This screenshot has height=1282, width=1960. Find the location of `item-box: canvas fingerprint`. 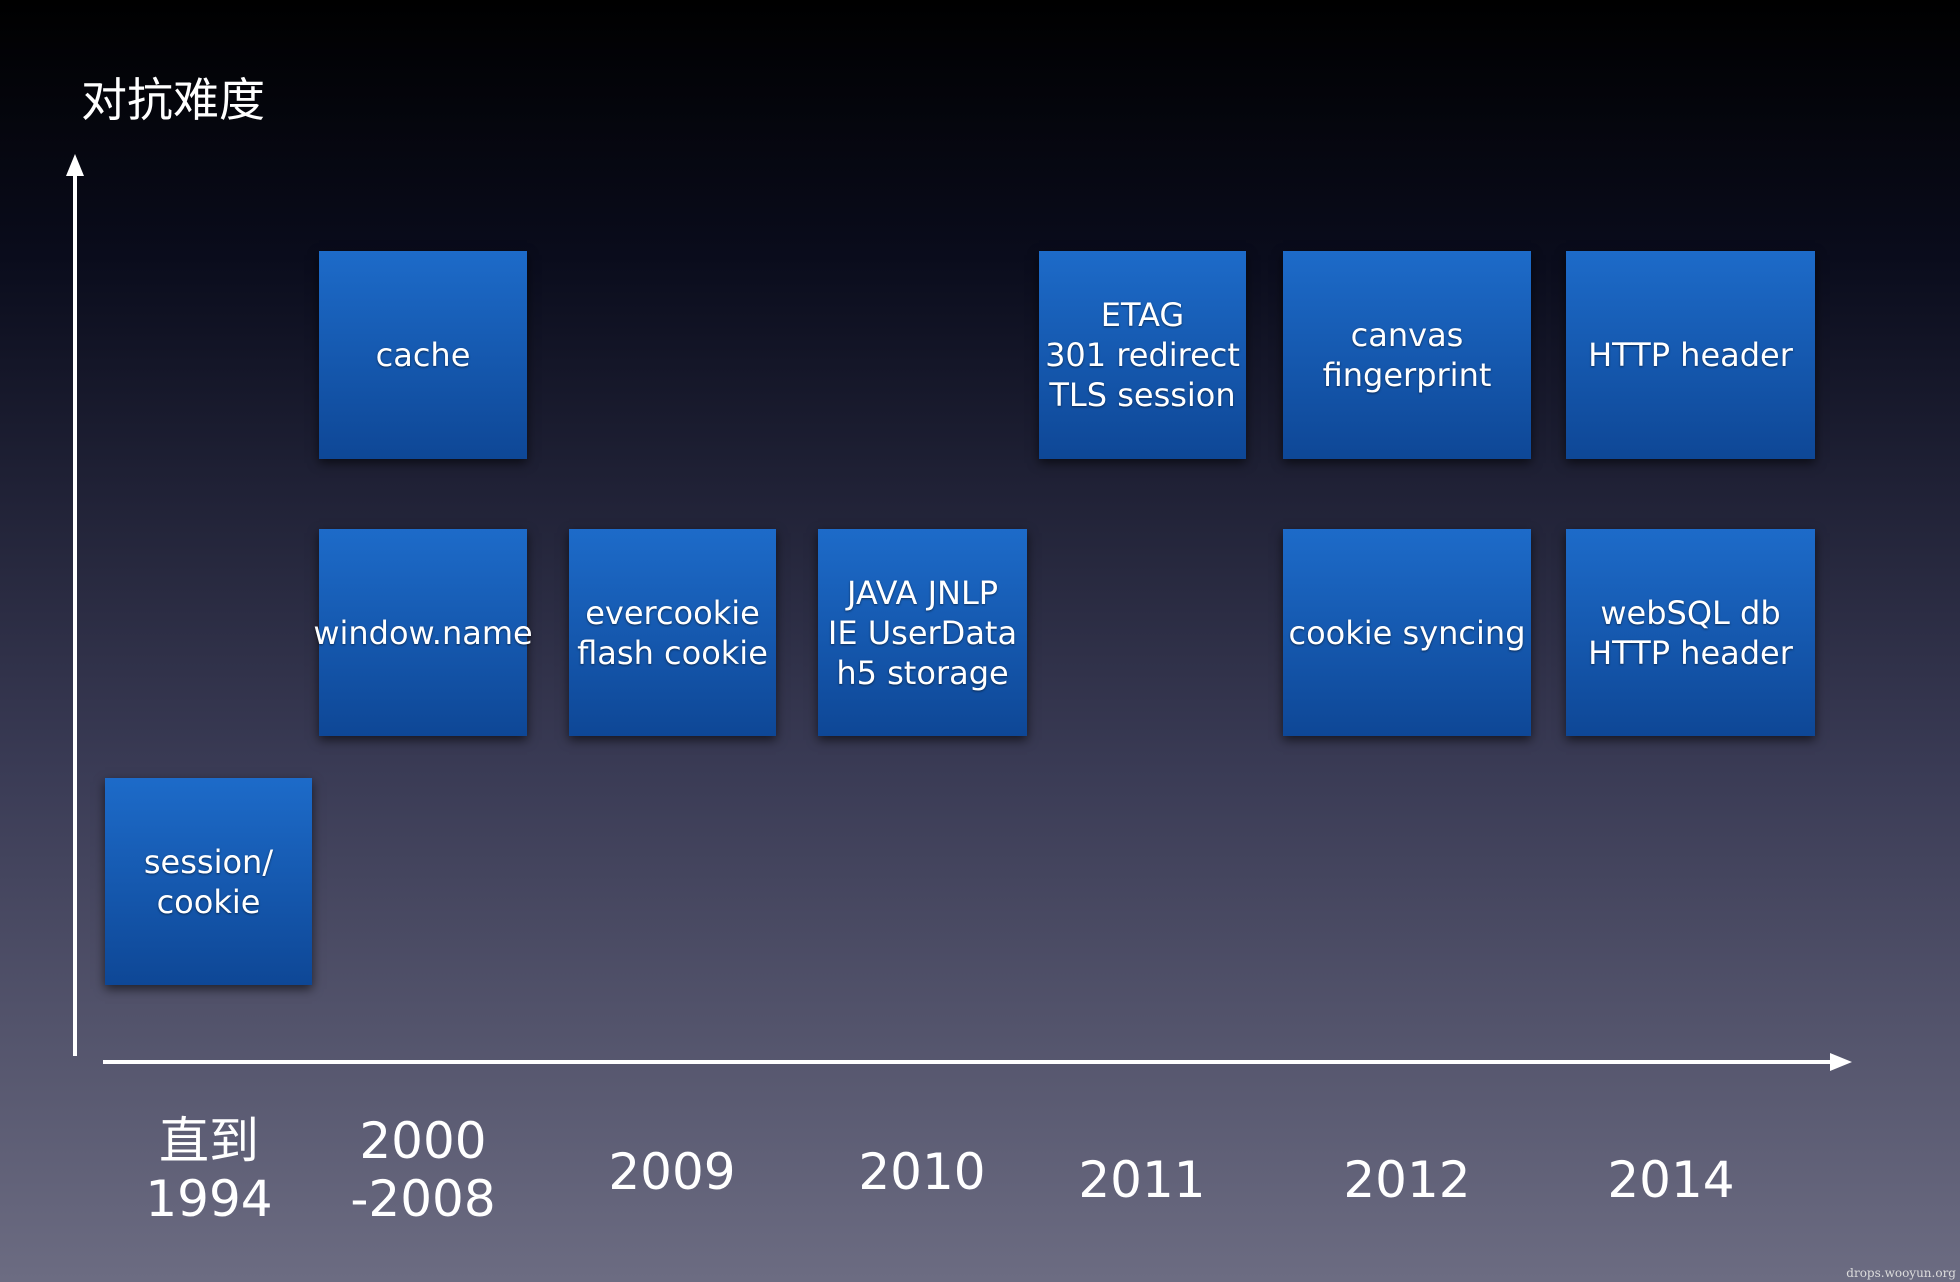

item-box: canvas fingerprint is located at coordinates (1407, 355).